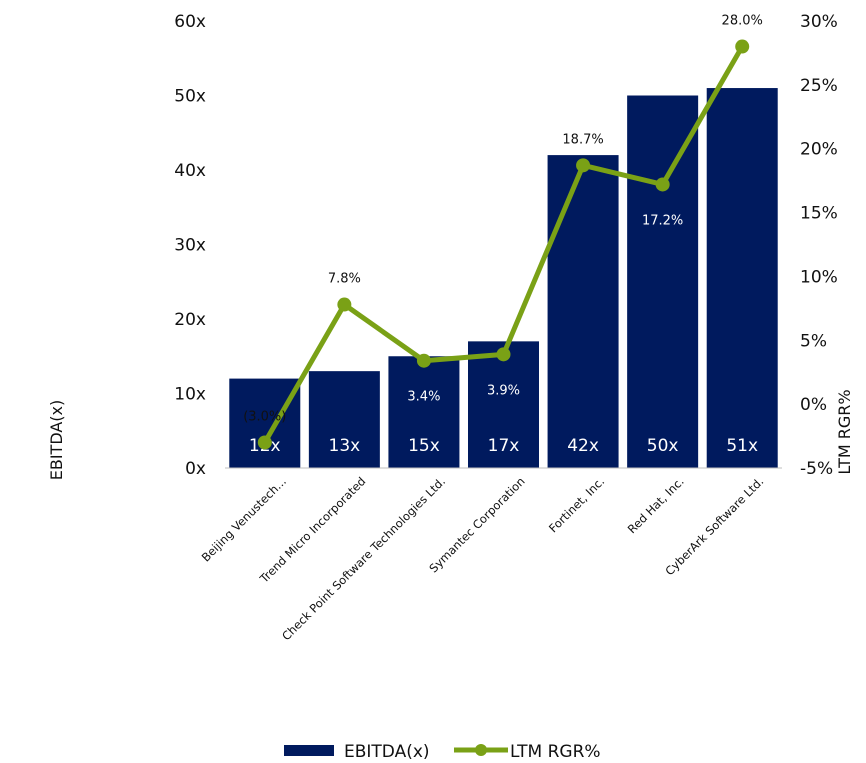  Describe the element at coordinates (363, 558) in the screenshot. I see `x-category-label: Check Point Software Technologies Ltd.` at that location.